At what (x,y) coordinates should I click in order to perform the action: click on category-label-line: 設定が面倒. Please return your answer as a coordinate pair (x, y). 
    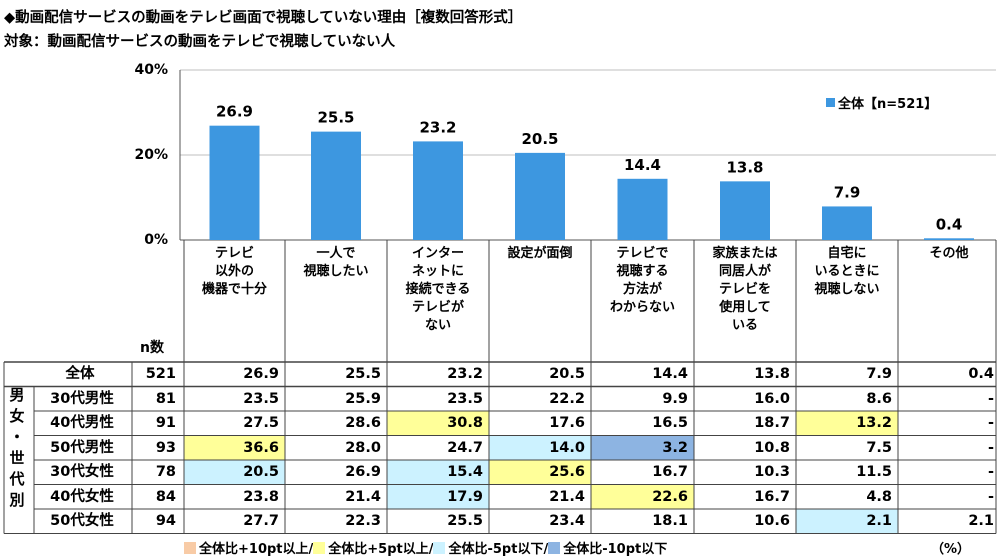
    Looking at the image, I should click on (540, 253).